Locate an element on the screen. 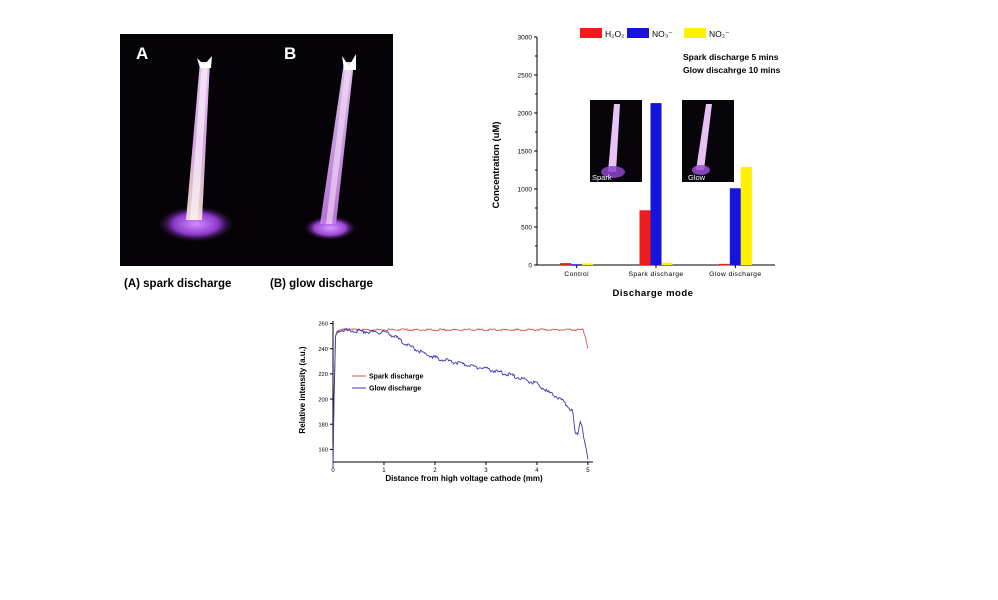  bar-category-label: Control is located at coordinates (576, 274).